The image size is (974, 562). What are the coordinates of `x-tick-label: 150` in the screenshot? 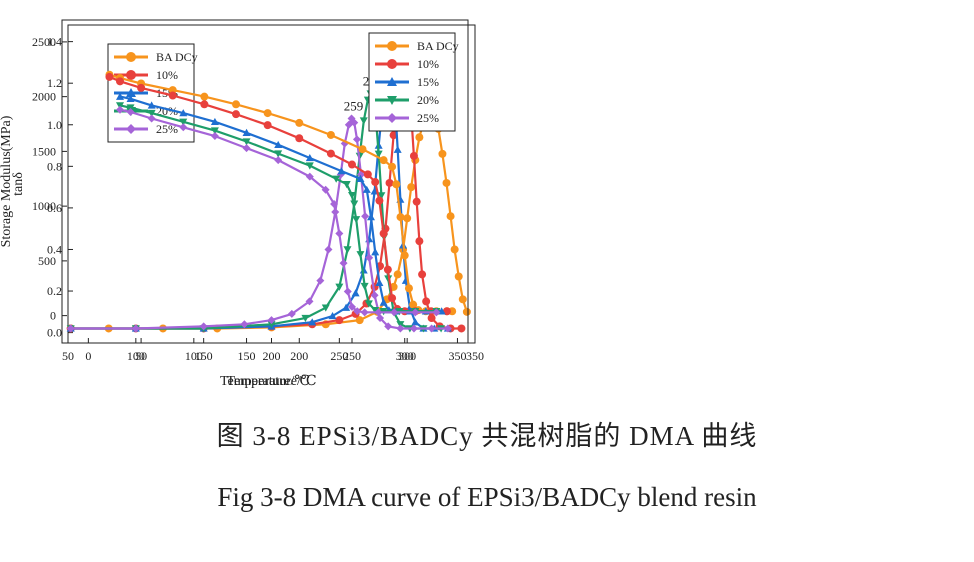 It's located at (204, 356).